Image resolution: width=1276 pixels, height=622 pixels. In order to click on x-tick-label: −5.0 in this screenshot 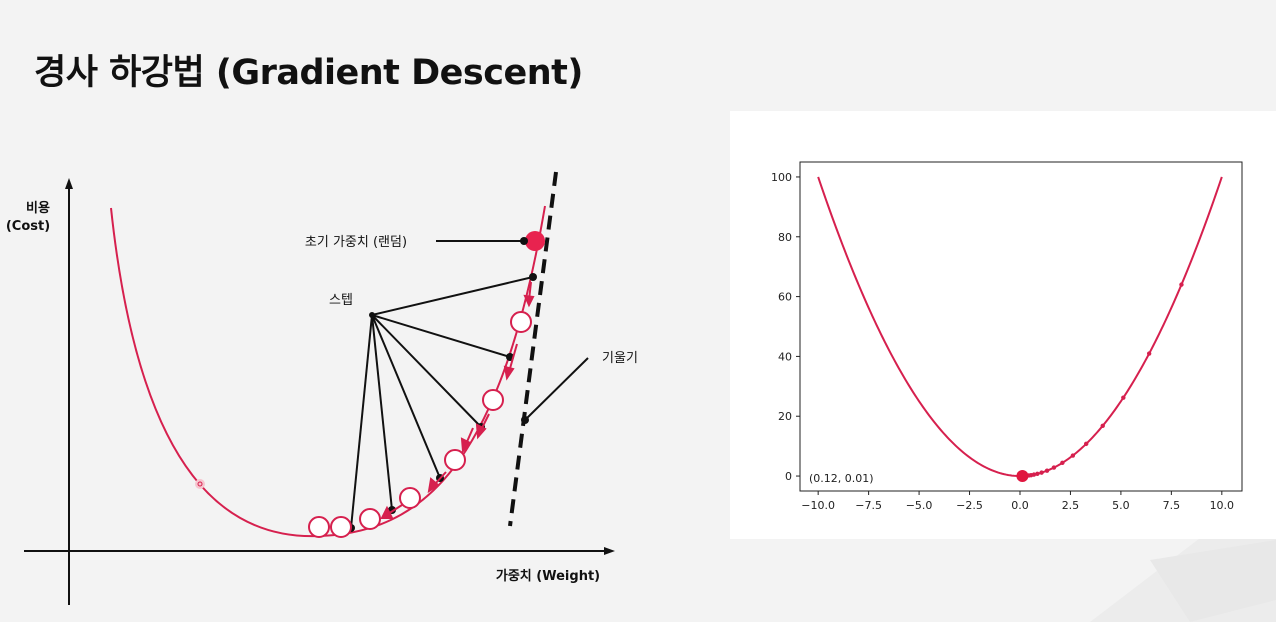, I will do `click(919, 505)`.